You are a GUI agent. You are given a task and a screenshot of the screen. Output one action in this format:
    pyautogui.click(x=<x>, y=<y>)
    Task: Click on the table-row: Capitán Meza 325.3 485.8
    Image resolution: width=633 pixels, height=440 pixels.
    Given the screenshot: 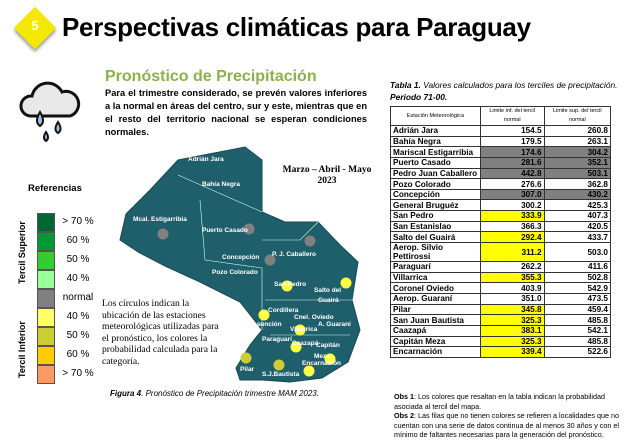 What is the action you would take?
    pyautogui.click(x=501, y=341)
    